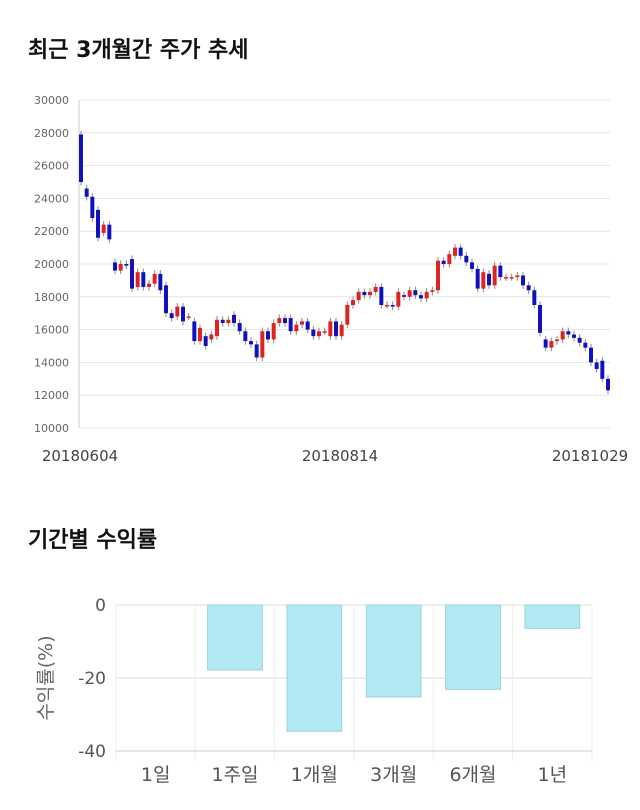  Describe the element at coordinates (46, 677) in the screenshot. I see `y-axis-label: 수익률(%)` at that location.